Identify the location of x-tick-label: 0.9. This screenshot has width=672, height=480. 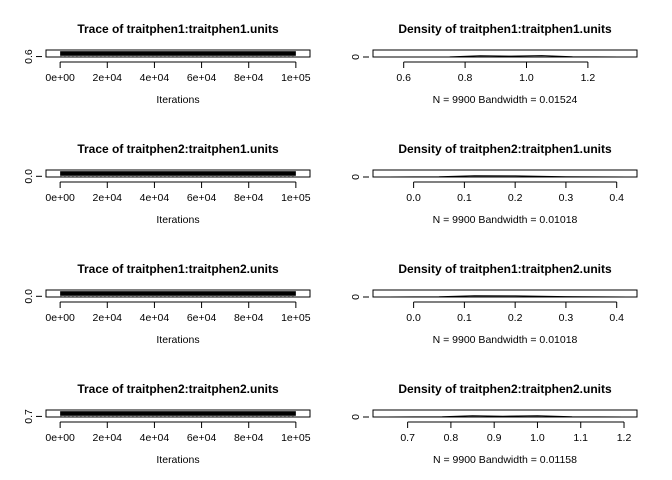
(494, 438).